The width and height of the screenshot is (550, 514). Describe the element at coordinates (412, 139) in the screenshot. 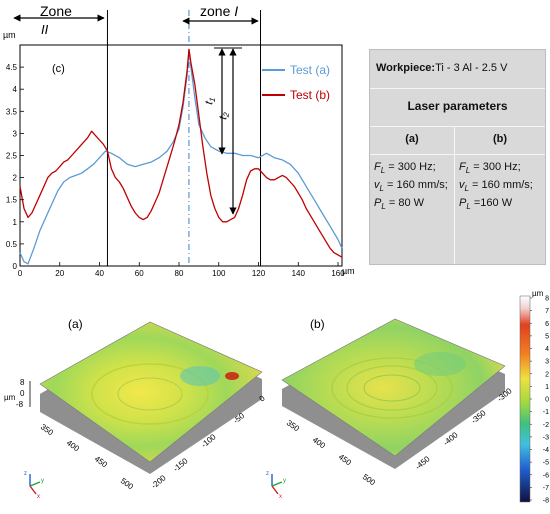

I see `col-a-header: (a)` at that location.